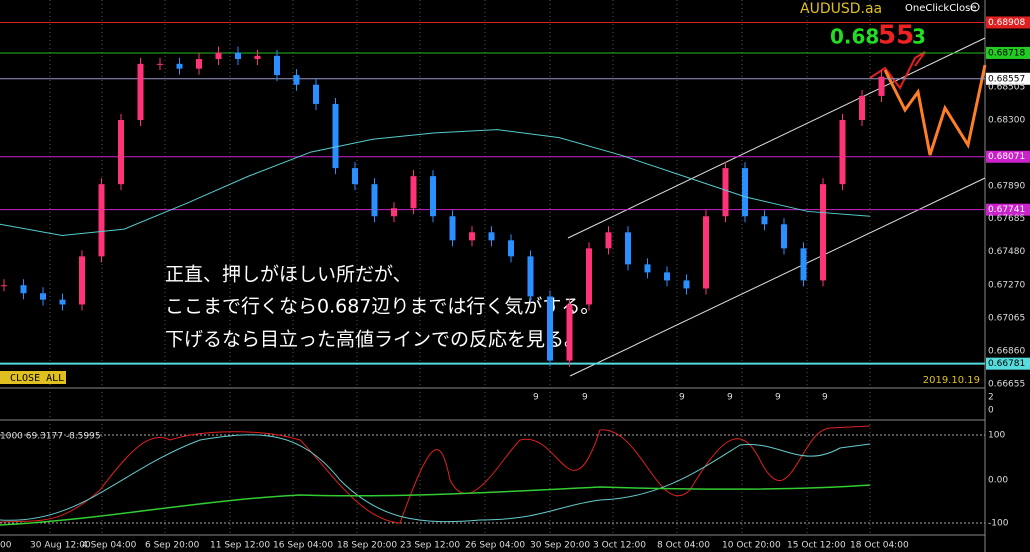 The width and height of the screenshot is (1030, 552). I want to click on osc-axis: 100, so click(996, 436).